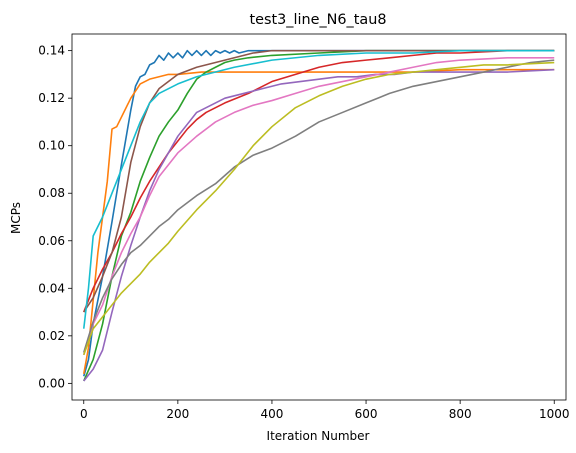 This screenshot has width=576, height=453. What do you see at coordinates (51, 336) in the screenshot?
I see `y-tick-label: 0.02` at bounding box center [51, 336].